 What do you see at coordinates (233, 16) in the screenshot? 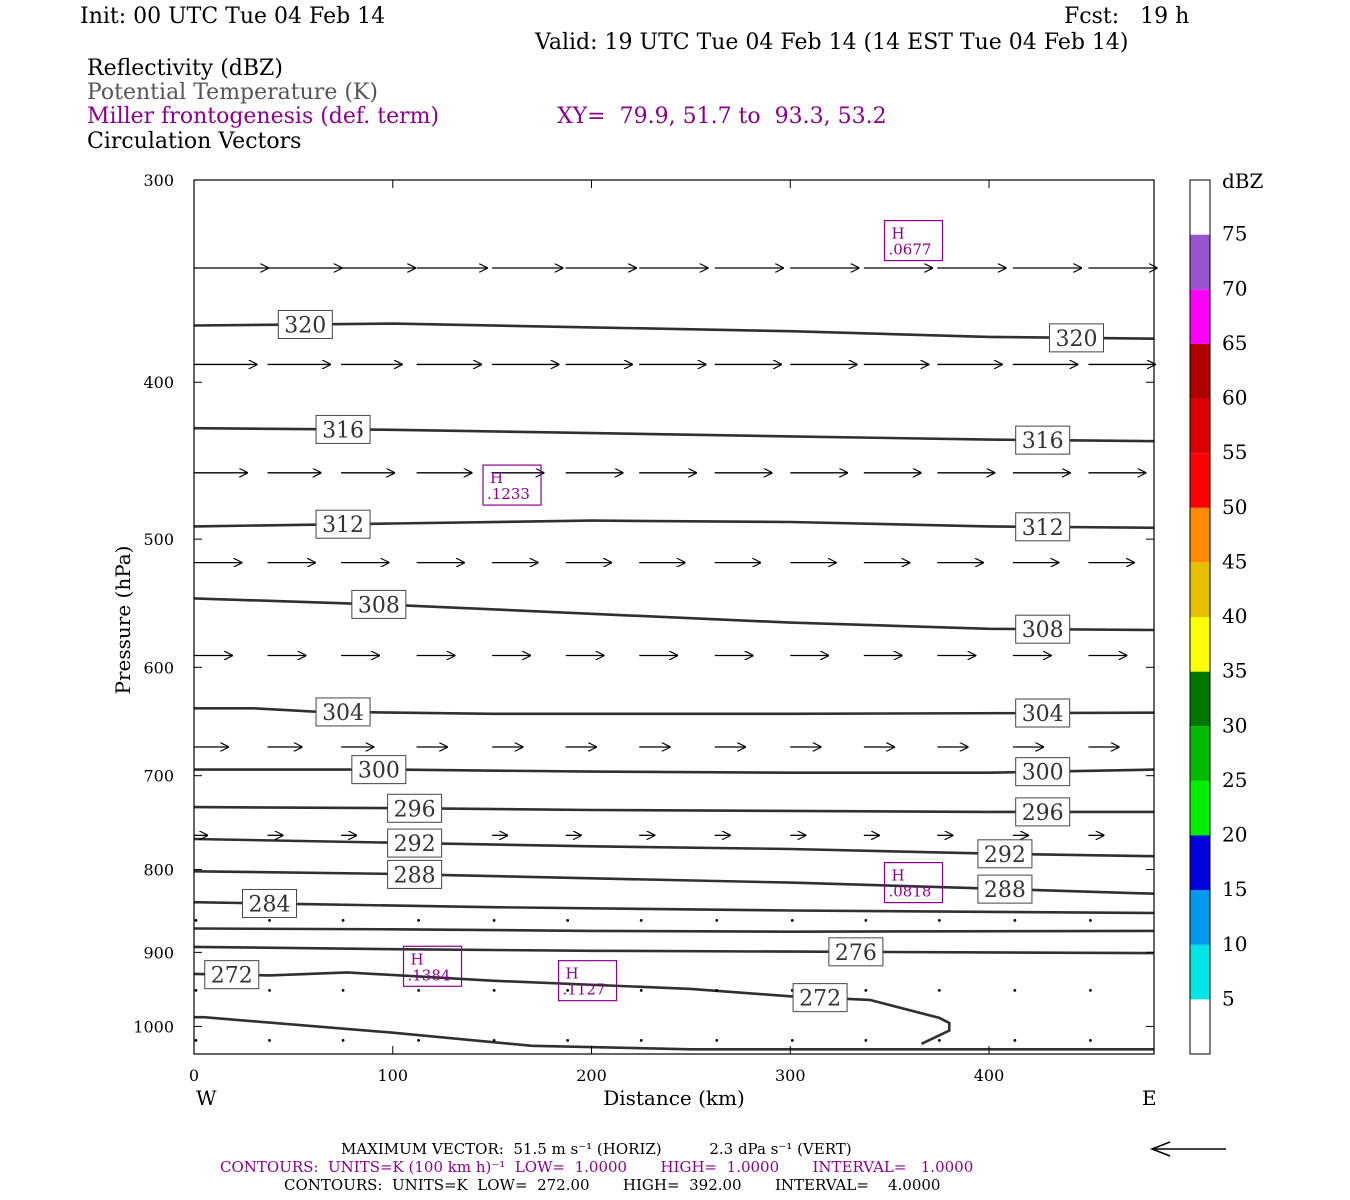
I see `init-time: Init: 00 UTC Tue 04 Feb 14` at bounding box center [233, 16].